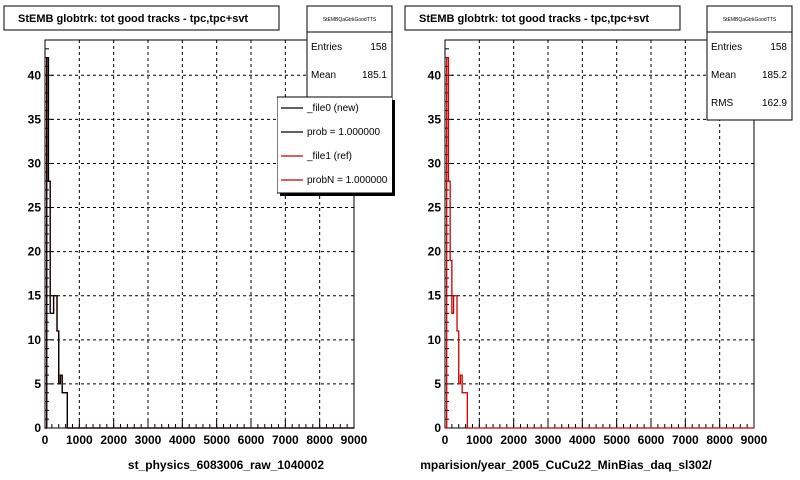 This screenshot has height=480, width=800. Describe the element at coordinates (374, 75) in the screenshot. I see `stats-value: 185.1` at that location.